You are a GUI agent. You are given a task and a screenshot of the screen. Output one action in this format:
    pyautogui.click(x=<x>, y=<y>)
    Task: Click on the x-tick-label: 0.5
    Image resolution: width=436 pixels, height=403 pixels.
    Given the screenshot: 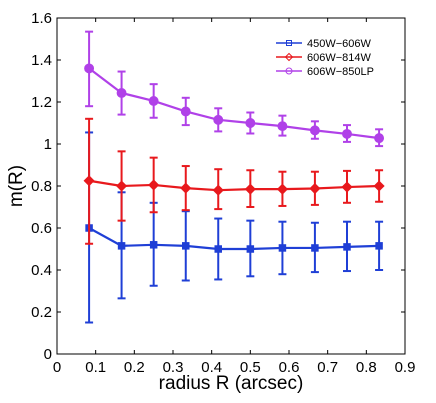 What is the action you would take?
    pyautogui.click(x=250, y=367)
    